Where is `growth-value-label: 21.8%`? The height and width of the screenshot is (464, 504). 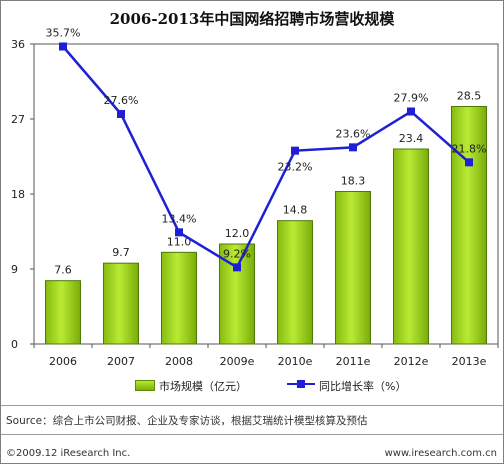
growth-value-label: 21.8% is located at coordinates (469, 148).